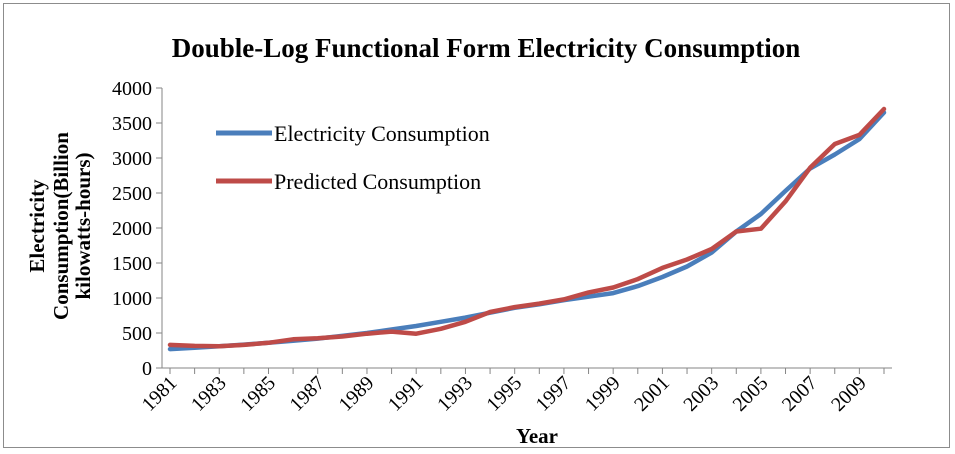 This screenshot has height=454, width=955. What do you see at coordinates (132, 159) in the screenshot?
I see `y-tick-label: 3000` at bounding box center [132, 159].